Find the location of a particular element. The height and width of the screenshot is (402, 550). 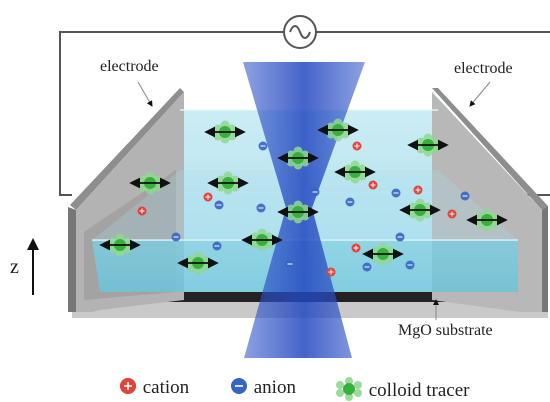

z-axis-label: z is located at coordinates (14, 267).